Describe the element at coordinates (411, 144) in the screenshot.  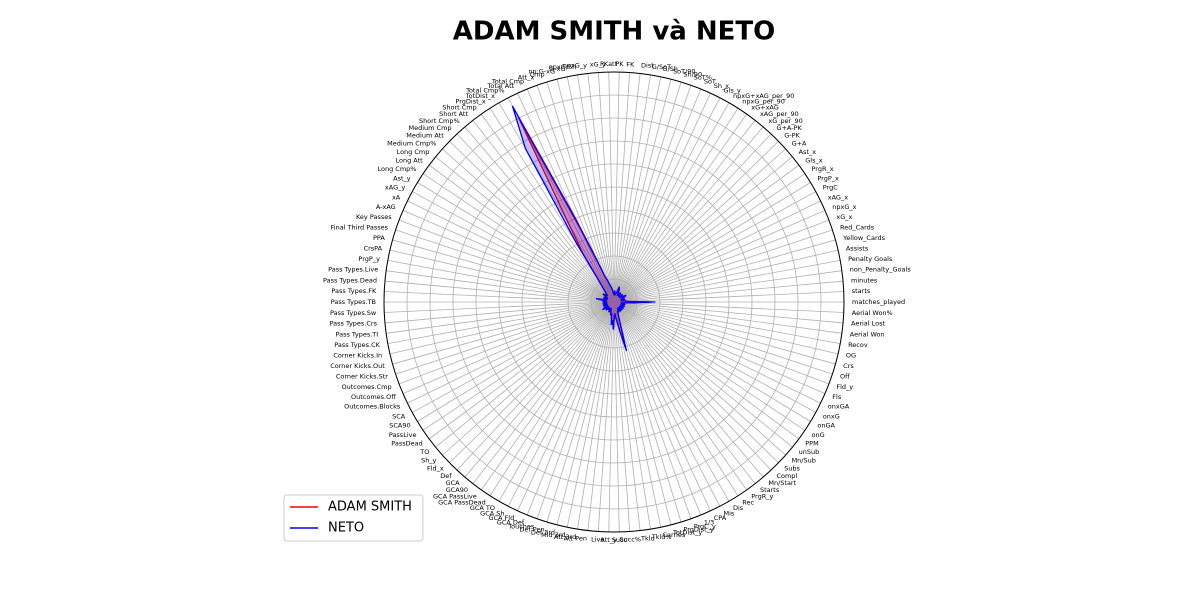
I see `category-label: Medium Cmp%` at that location.